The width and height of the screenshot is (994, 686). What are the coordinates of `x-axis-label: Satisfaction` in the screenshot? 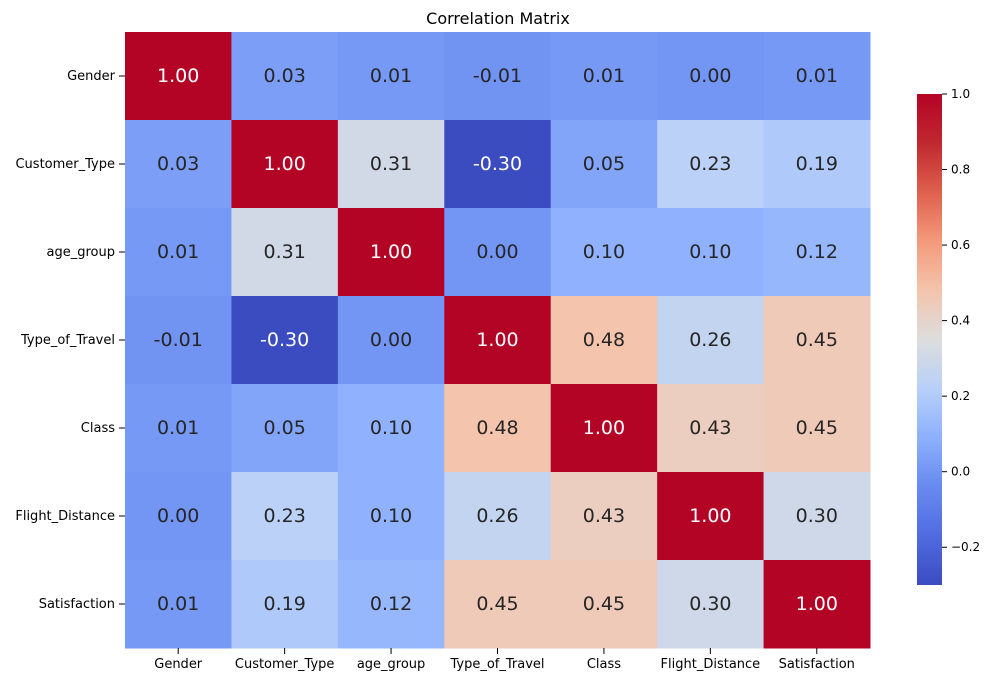 It's located at (817, 664).